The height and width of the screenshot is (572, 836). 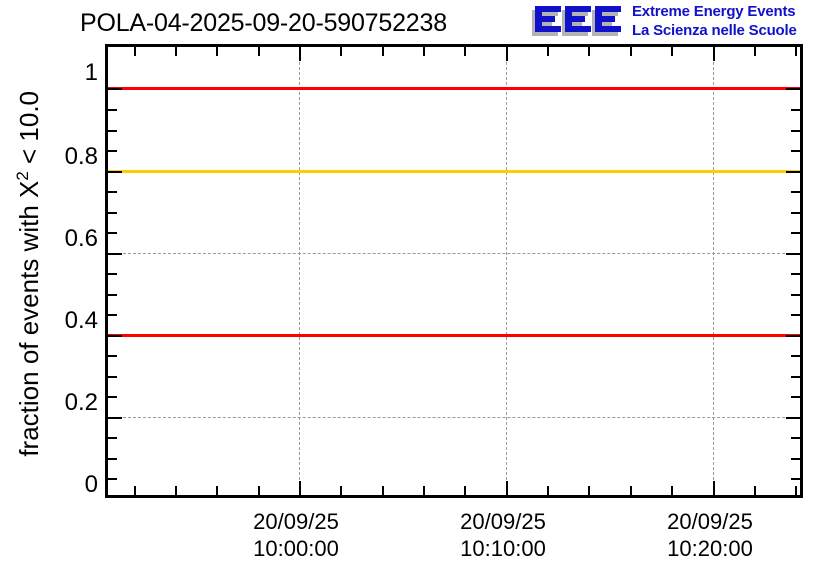 What do you see at coordinates (503, 535) in the screenshot?
I see `x-tick-label-2: 20/09/25 10:10:00` at bounding box center [503, 535].